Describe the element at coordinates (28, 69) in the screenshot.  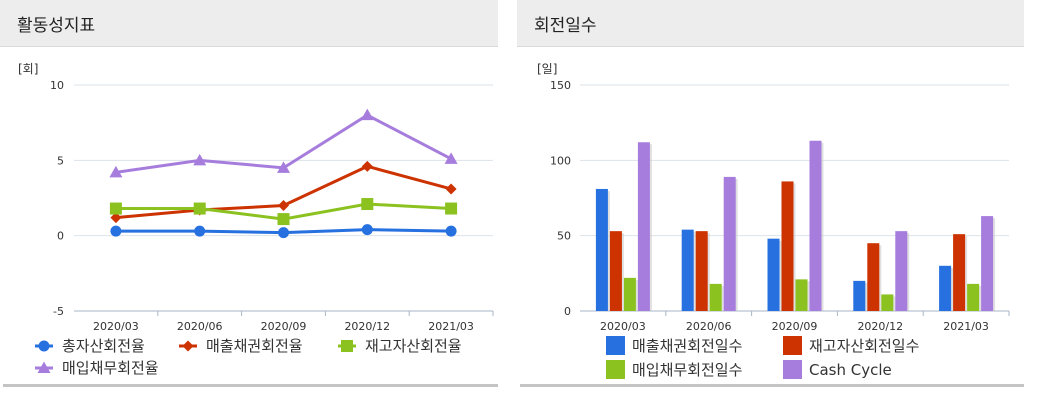
I see `y-axis-unit: [회]` at that location.